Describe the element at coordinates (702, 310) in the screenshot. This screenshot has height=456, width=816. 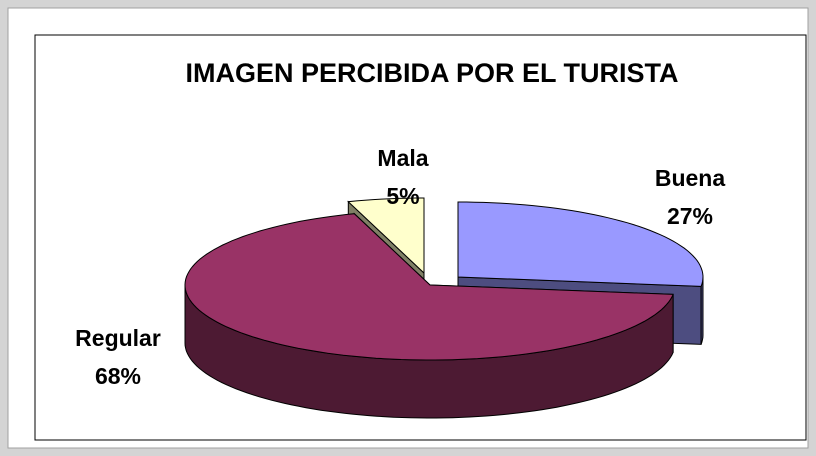
I see `slice-side` at that location.